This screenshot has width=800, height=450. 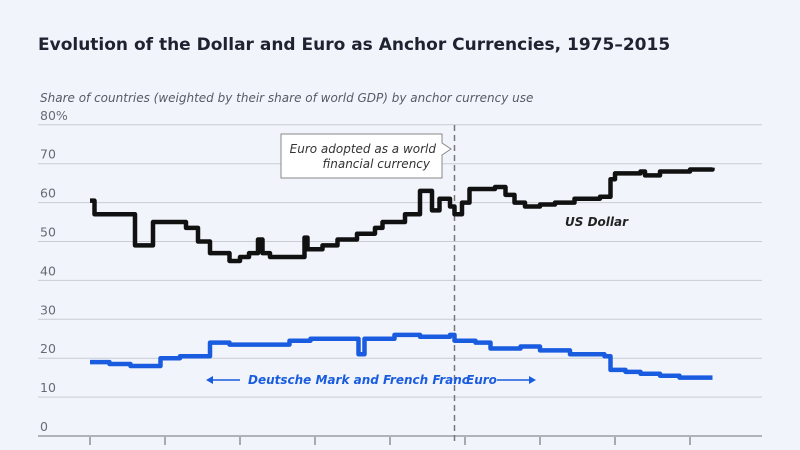 I want to click on y-tick-label: 20, so click(x=48, y=348).